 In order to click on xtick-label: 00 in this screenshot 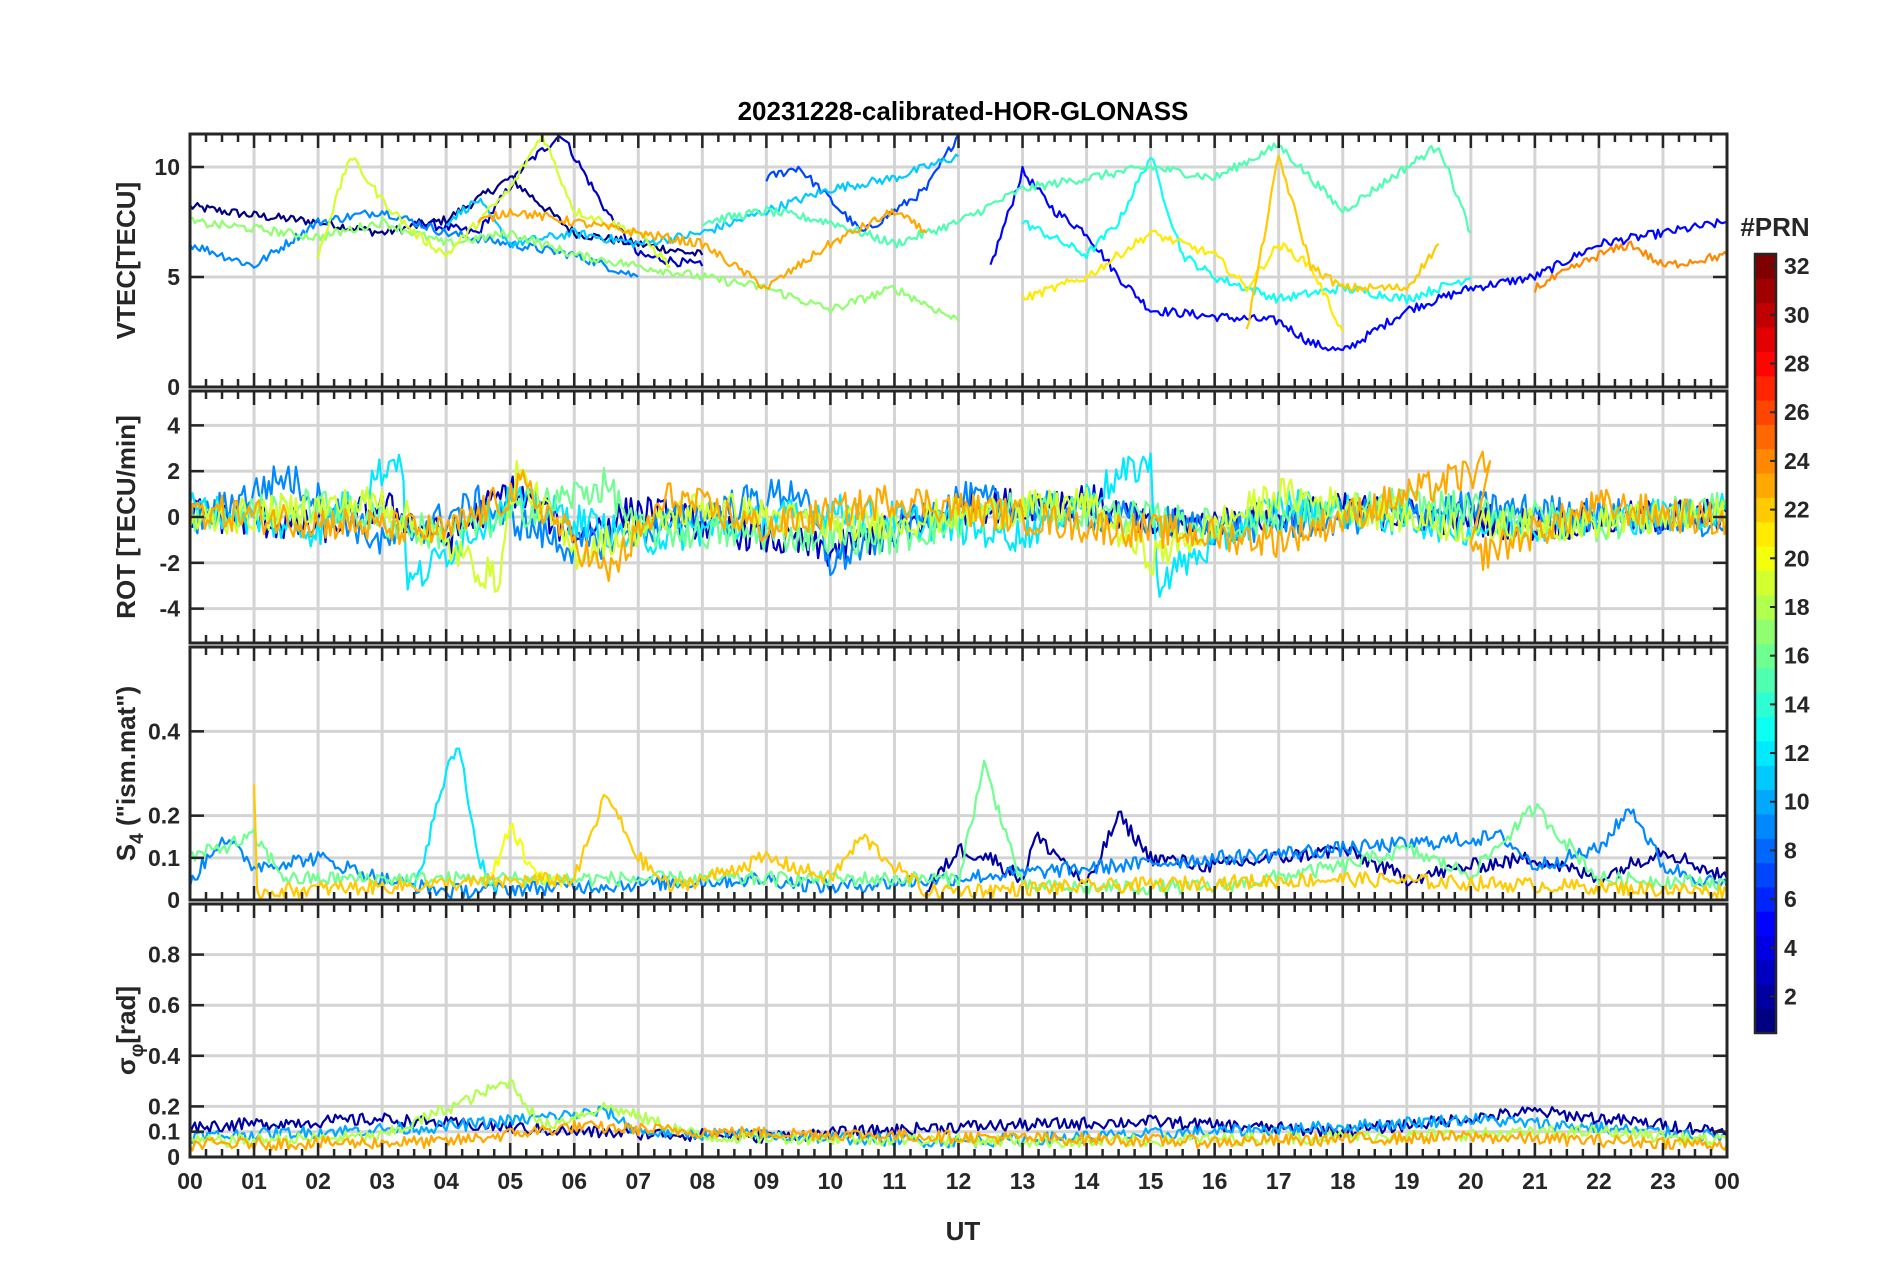, I will do `click(1727, 1181)`.